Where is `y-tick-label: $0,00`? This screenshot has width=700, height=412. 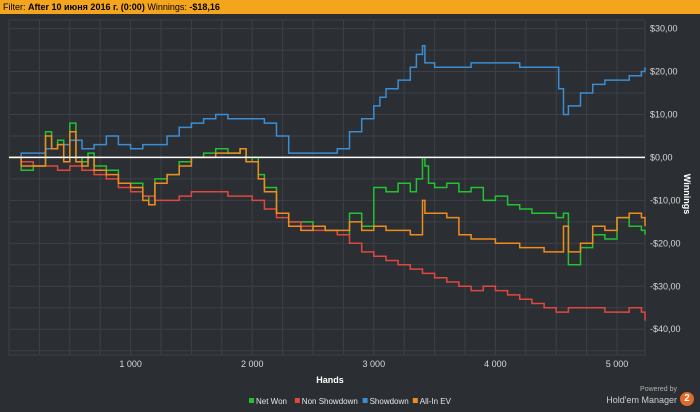 y-tick-label: $0,00 is located at coordinates (661, 157).